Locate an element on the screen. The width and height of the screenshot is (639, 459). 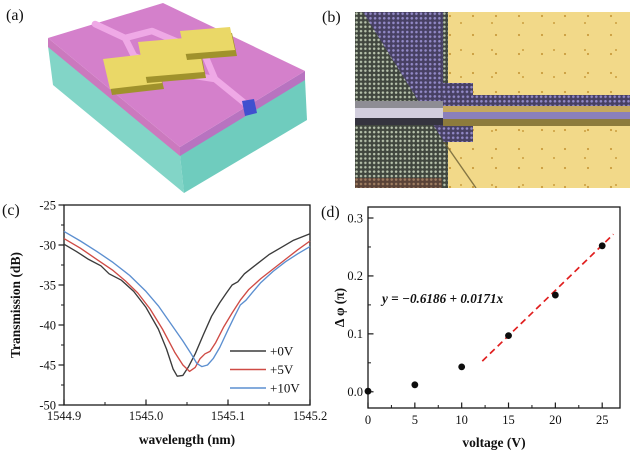
substrate-right-face is located at coordinates (243, 136).